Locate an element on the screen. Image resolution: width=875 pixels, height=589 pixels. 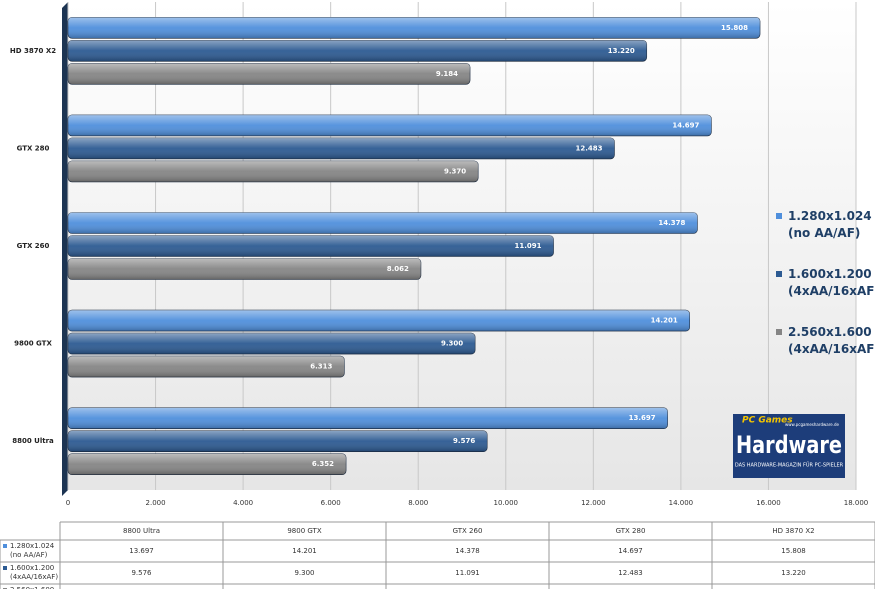
table-cell: 12.483 is located at coordinates (630, 573).